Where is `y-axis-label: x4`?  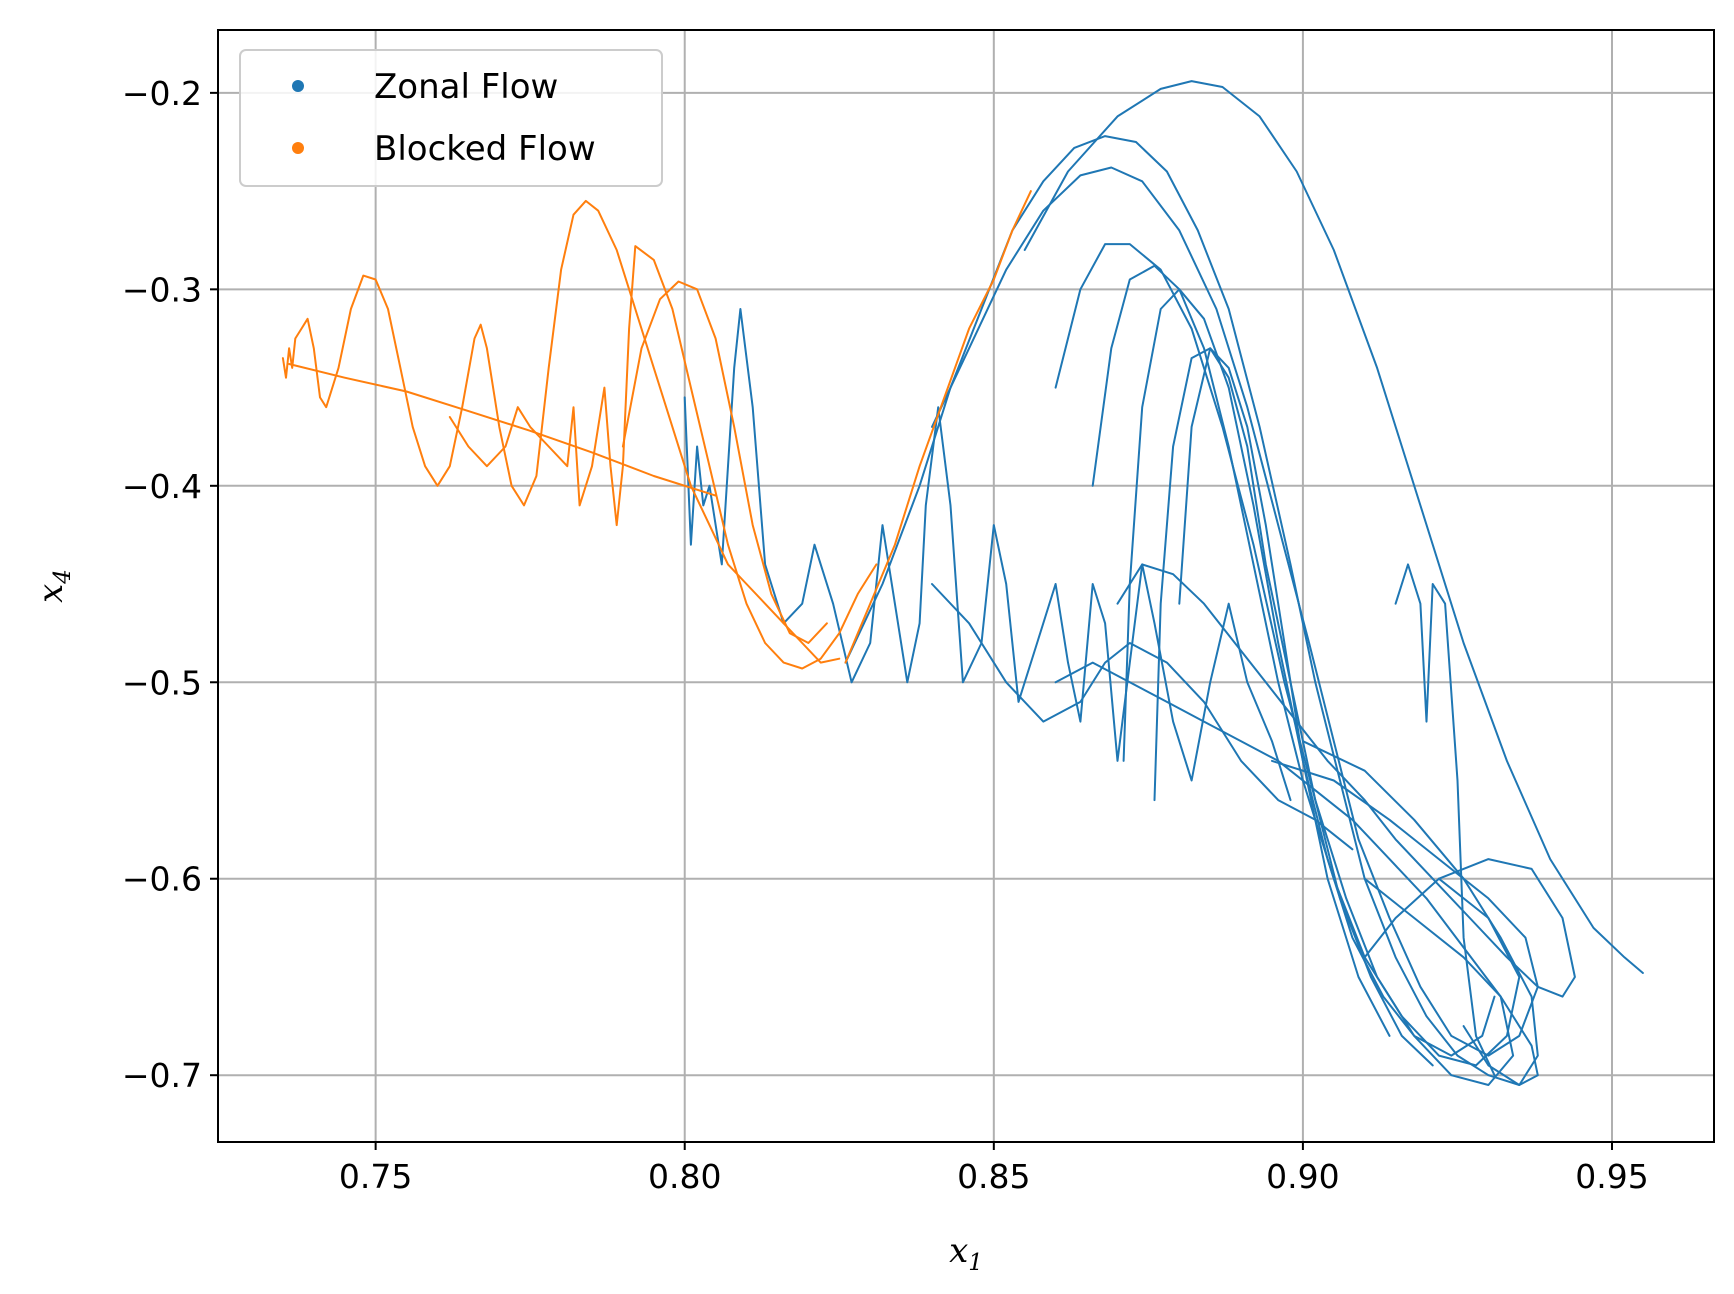
y-axis-label: x4 is located at coordinates (53, 586).